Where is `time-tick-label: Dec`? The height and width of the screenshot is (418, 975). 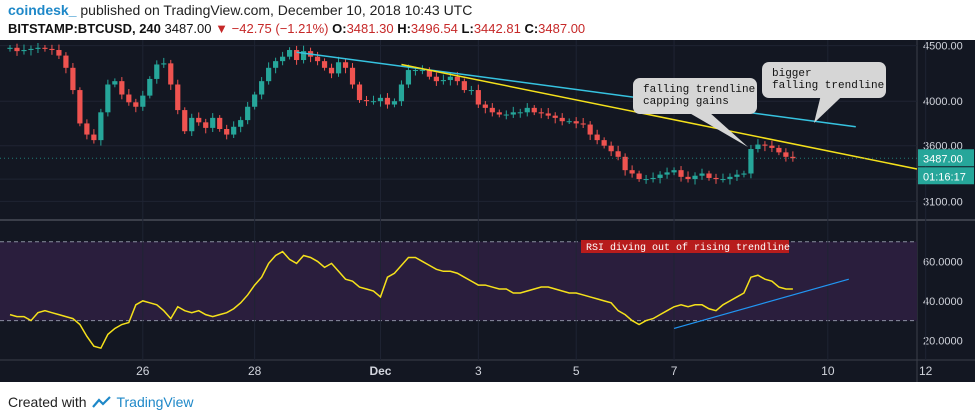 time-tick-label: Dec is located at coordinates (380, 371).